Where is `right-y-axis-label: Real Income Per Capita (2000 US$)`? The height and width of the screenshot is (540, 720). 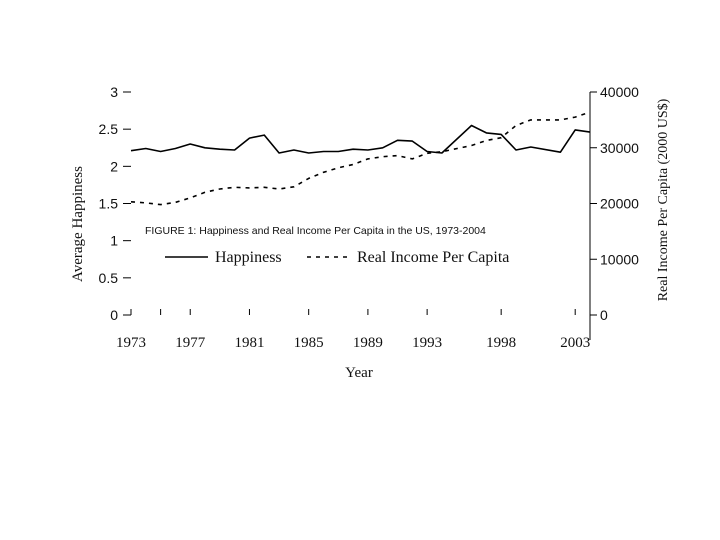 right-y-axis-label: Real Income Per Capita (2000 US$) is located at coordinates (663, 199).